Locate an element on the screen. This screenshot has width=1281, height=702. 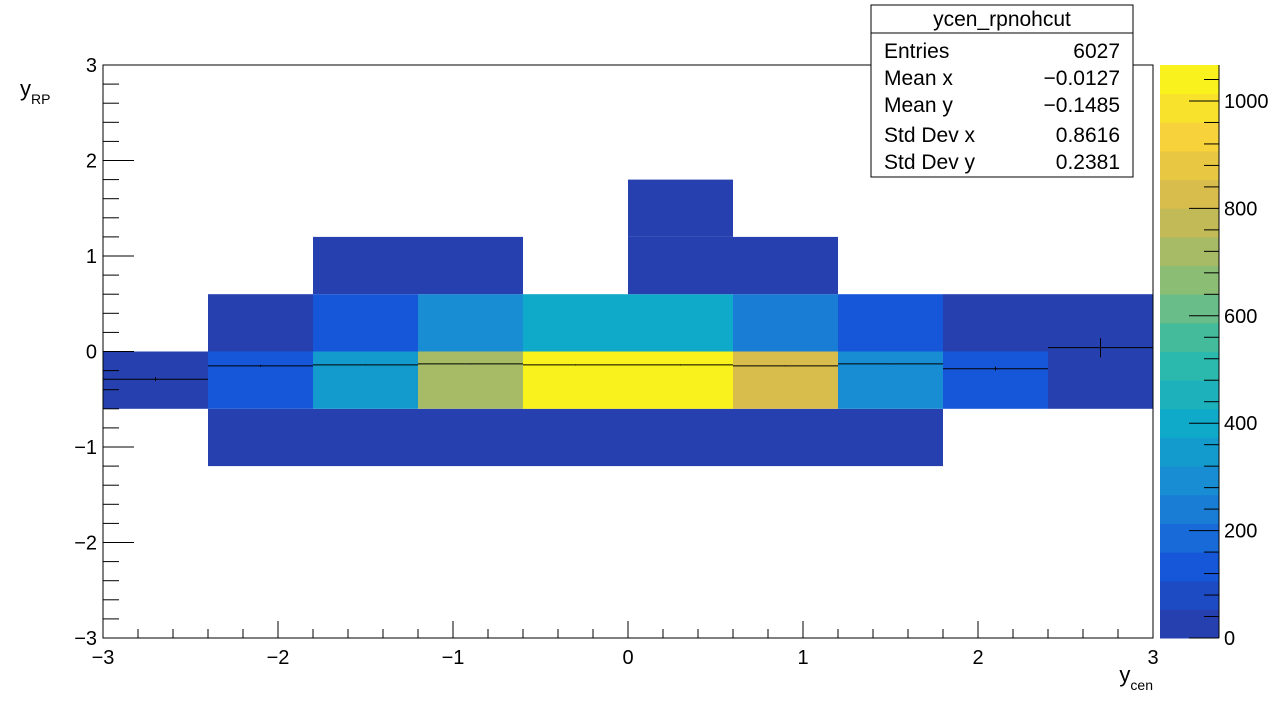
x-tick-label: −1 is located at coordinates (453, 658).